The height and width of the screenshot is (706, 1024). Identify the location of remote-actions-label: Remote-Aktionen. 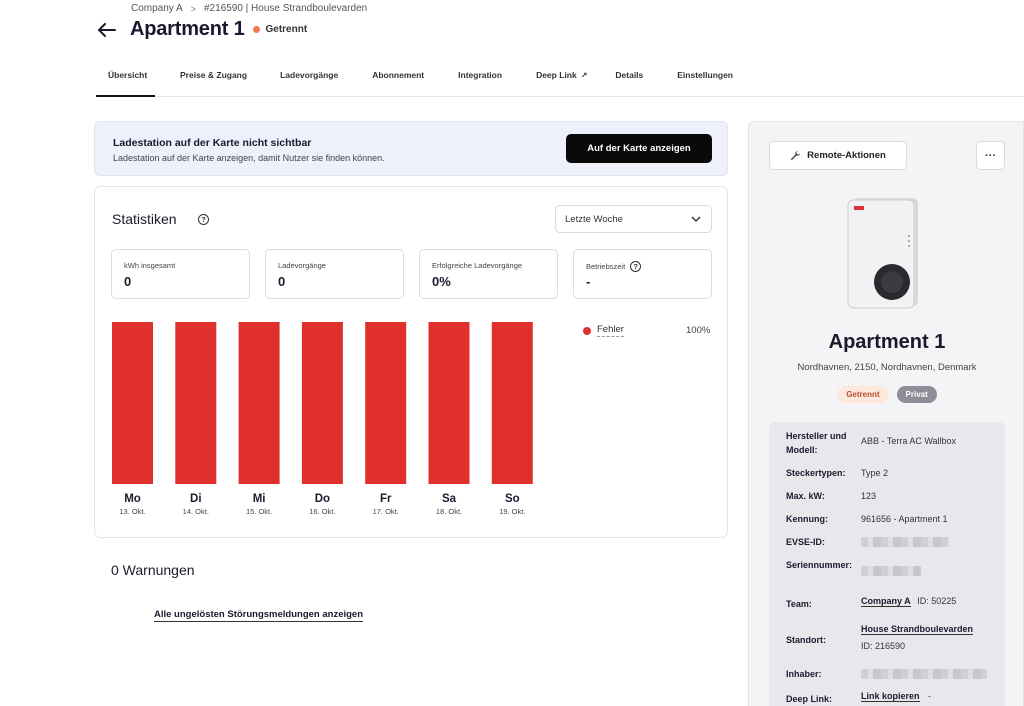
(846, 155).